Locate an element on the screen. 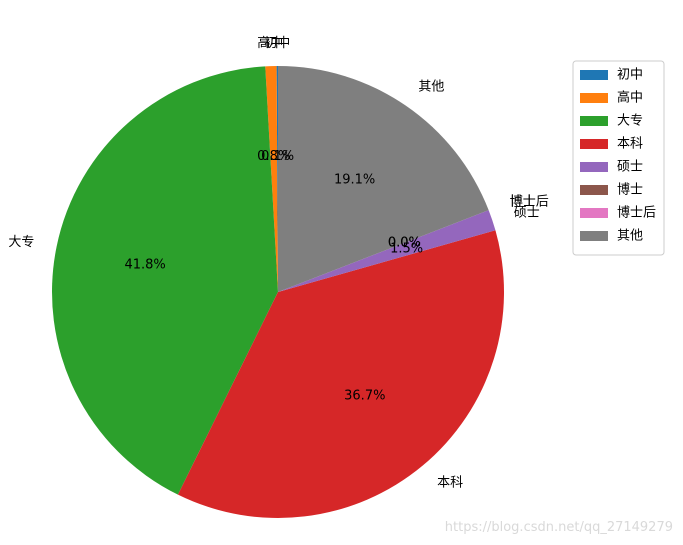  slice-category-label: 初中 is located at coordinates (277, 43).